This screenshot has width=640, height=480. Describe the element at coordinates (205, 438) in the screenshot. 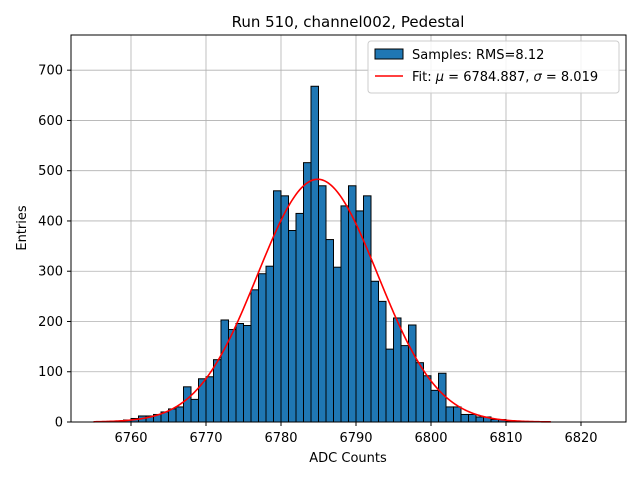

I see `x-tick-label: 6770` at that location.